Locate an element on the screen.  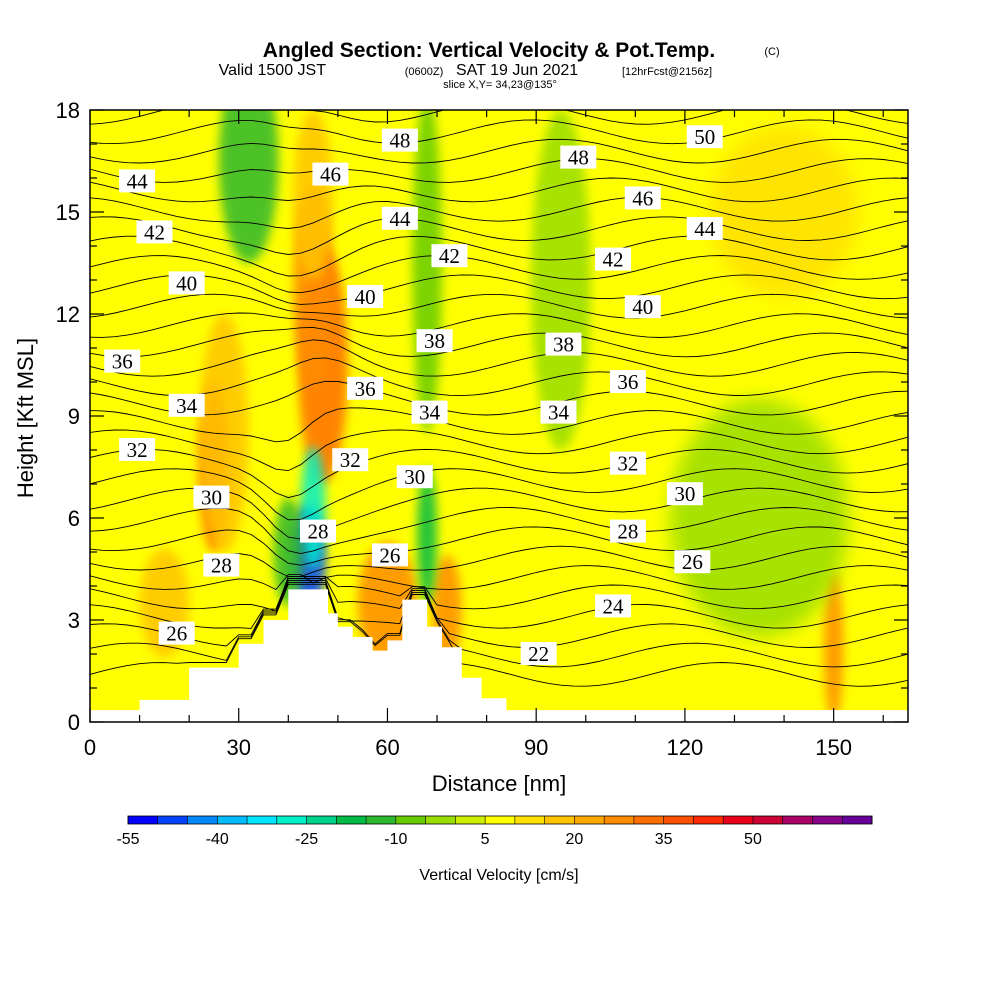
y-tick-label: 0 is located at coordinates (74, 722).